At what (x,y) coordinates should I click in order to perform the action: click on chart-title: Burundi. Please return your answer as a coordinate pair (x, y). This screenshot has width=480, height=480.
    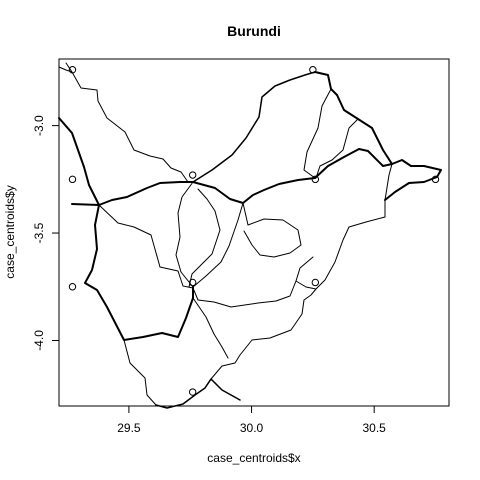
    Looking at the image, I should click on (254, 31).